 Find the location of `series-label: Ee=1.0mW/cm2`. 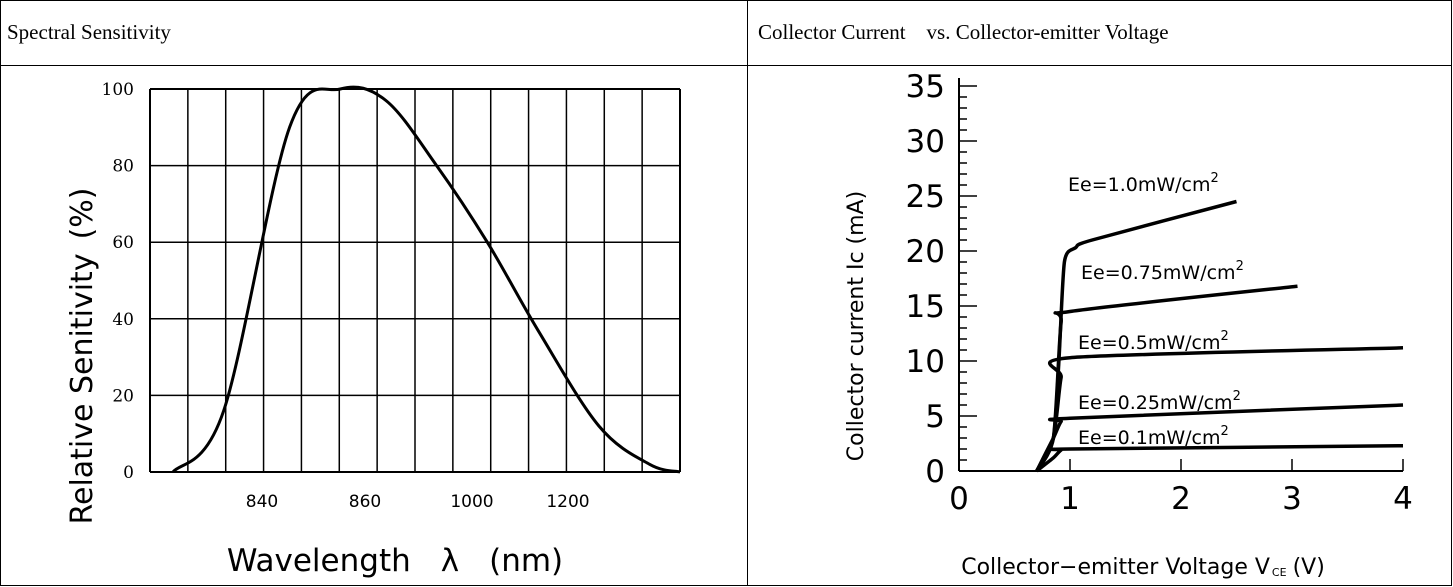

series-label: Ee=1.0mW/cm2 is located at coordinates (1143, 183).